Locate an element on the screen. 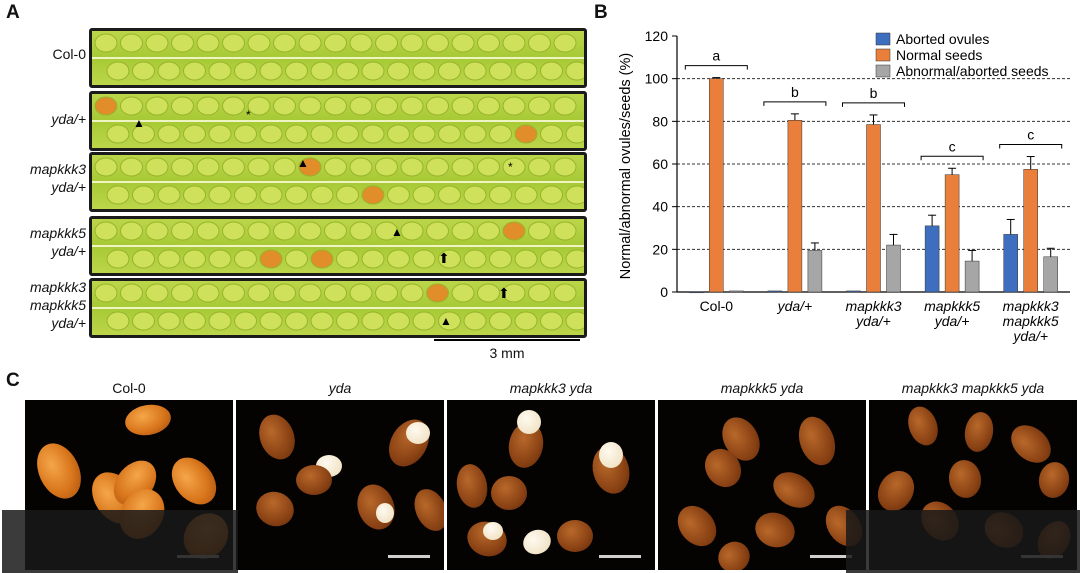 Image resolution: width=1080 pixels, height=573 pixels. seed-photo-yda is located at coordinates (340, 485).